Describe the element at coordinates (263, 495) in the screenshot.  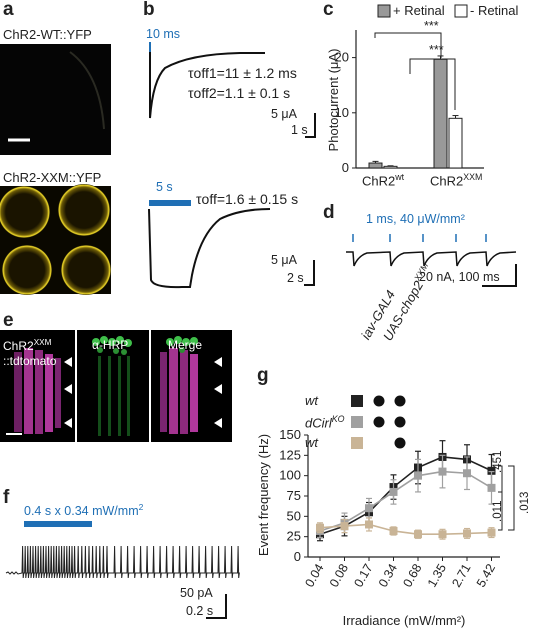
I see `y-axis-label: Event frequency (Hz)` at that location.